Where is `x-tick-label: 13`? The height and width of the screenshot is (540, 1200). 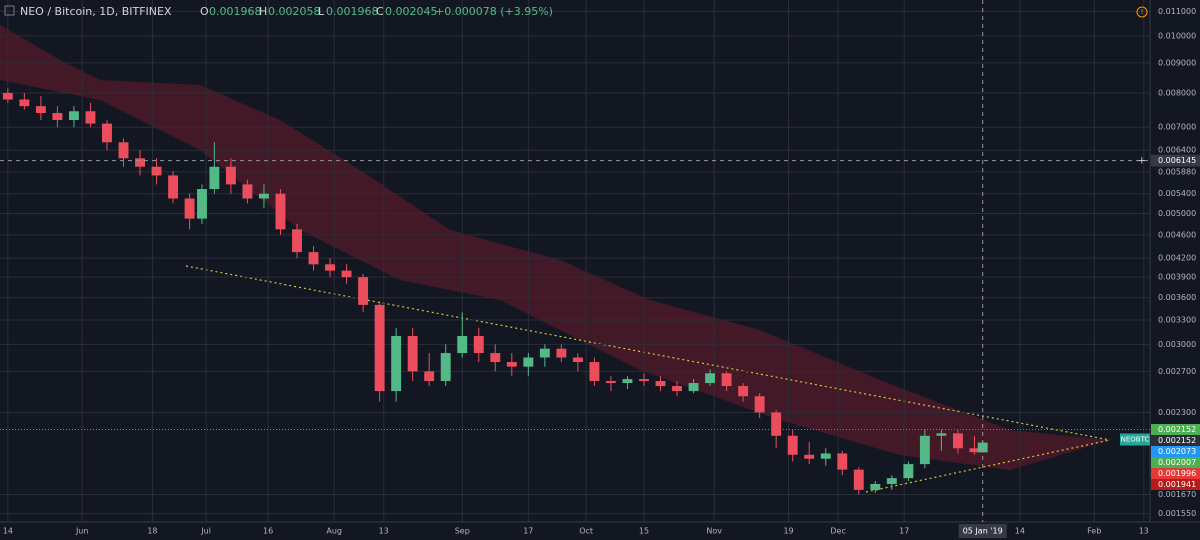 x-tick-label: 13 is located at coordinates (384, 531).